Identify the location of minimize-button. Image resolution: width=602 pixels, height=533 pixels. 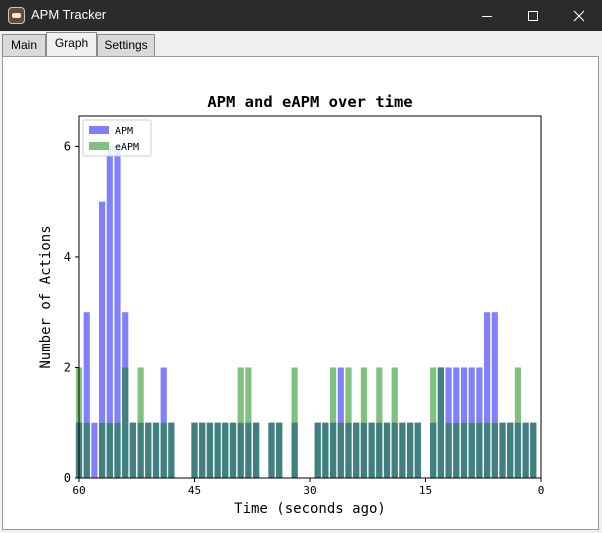
(487, 15).